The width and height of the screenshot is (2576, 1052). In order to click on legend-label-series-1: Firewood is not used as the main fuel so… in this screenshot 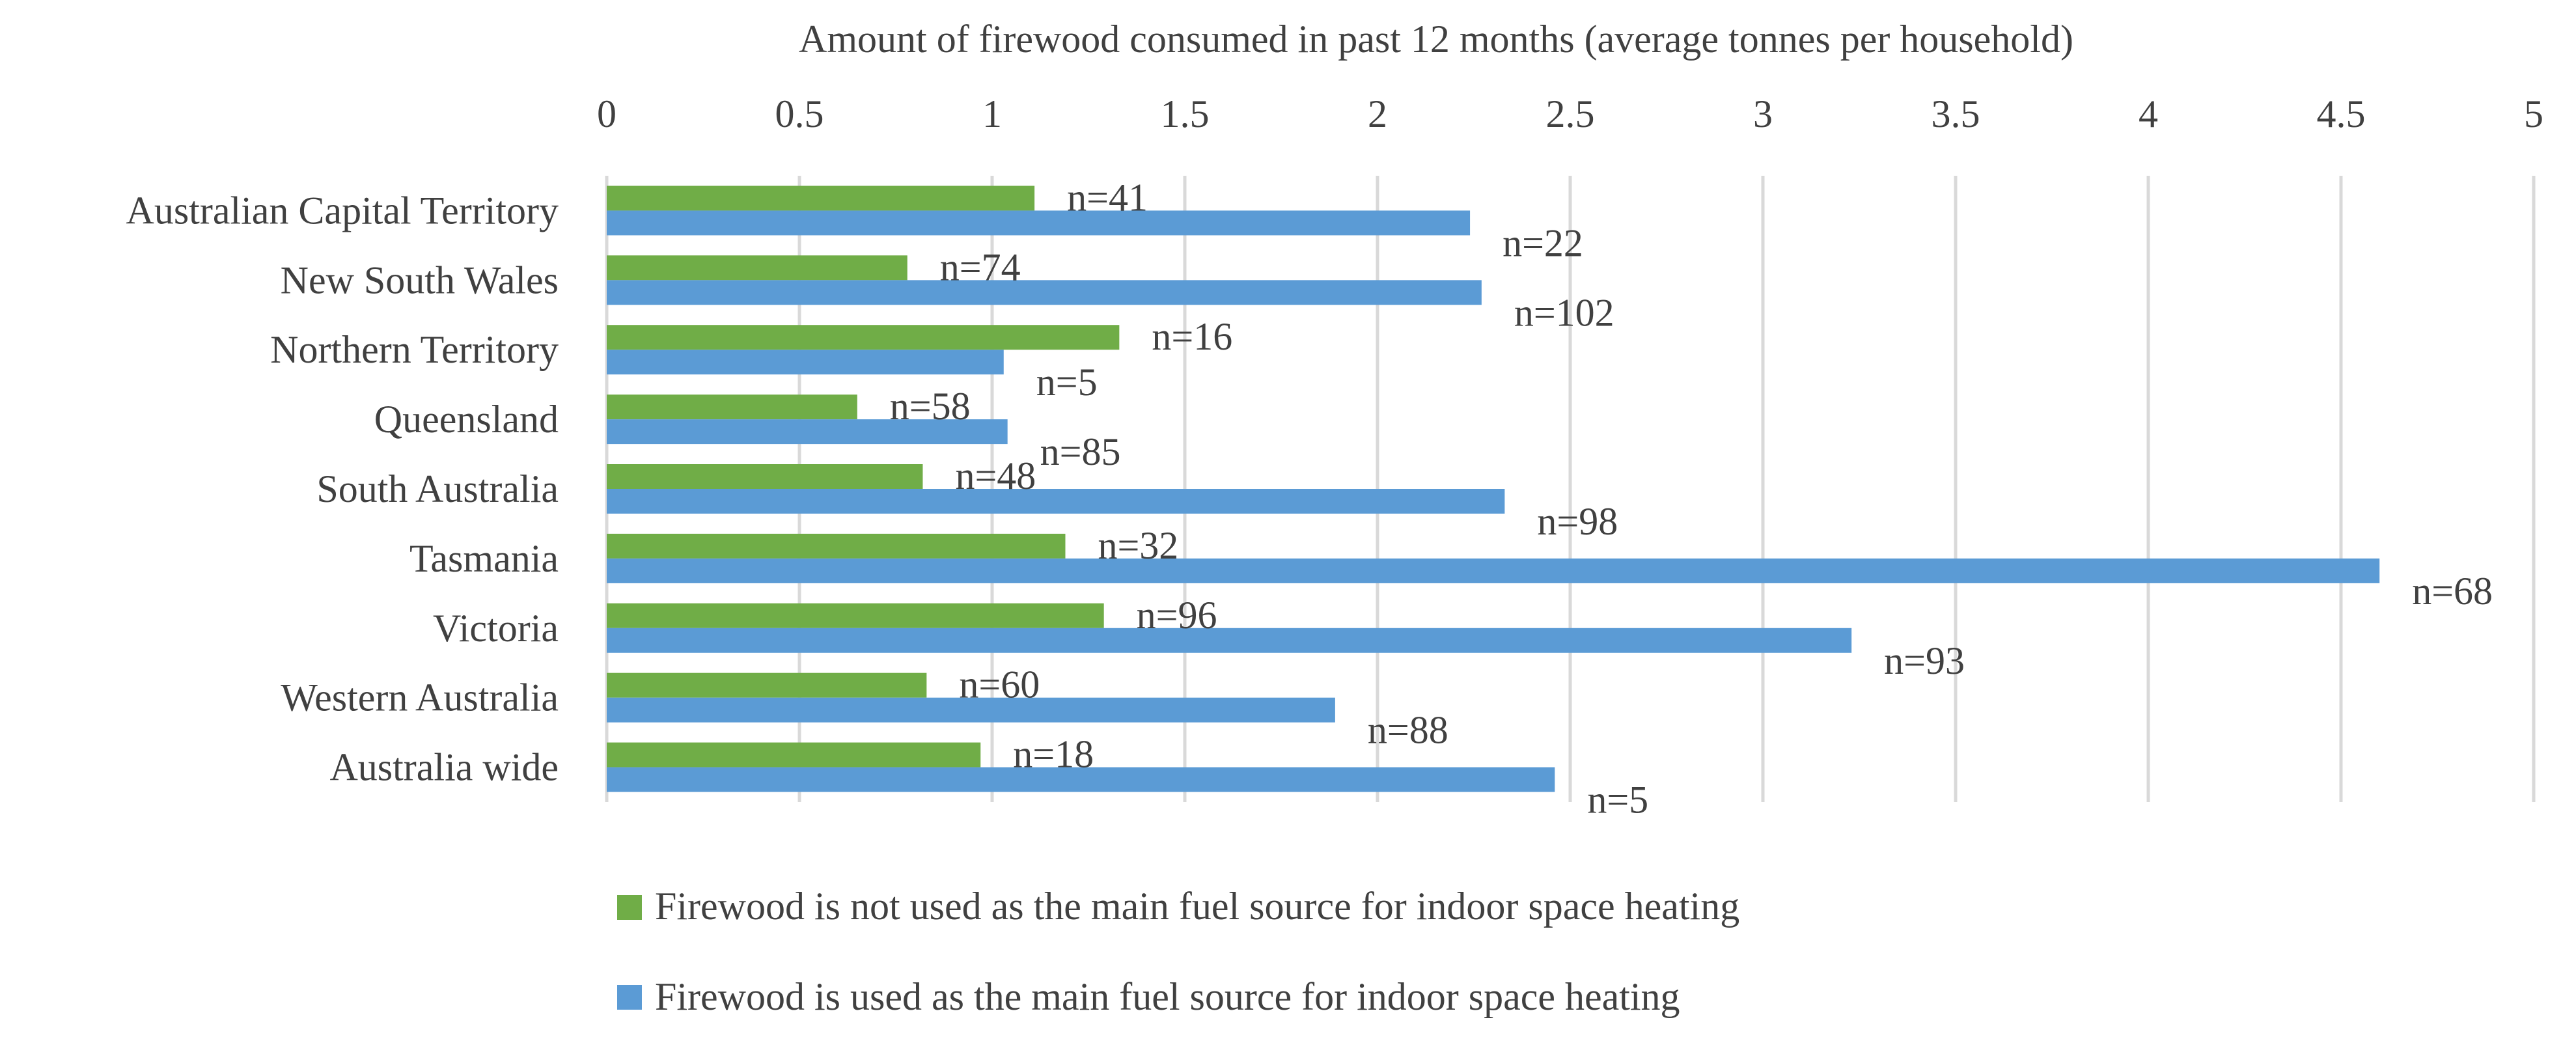, I will do `click(1197, 907)`.